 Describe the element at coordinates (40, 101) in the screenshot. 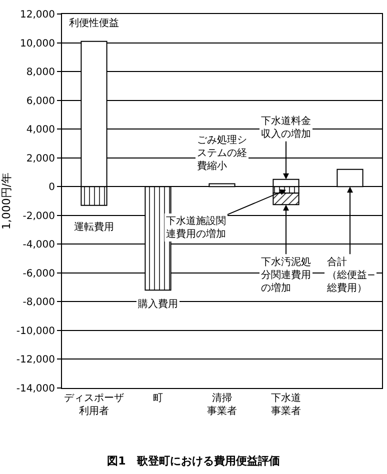

I see `y-tick-label: 6,000` at that location.